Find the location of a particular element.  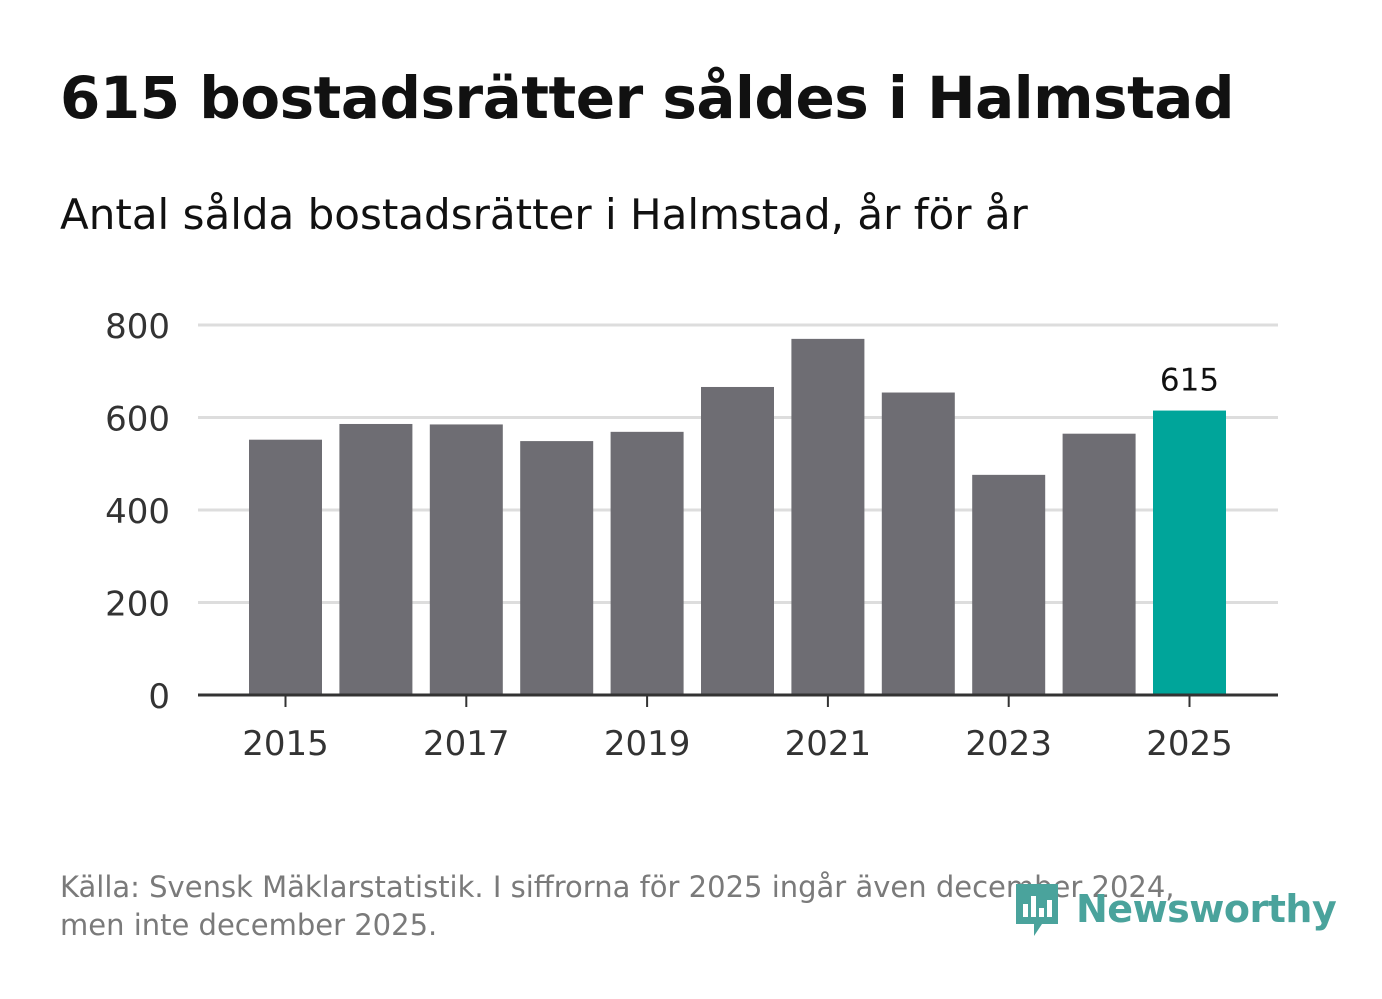

bar-2018 is located at coordinates (557, 568).